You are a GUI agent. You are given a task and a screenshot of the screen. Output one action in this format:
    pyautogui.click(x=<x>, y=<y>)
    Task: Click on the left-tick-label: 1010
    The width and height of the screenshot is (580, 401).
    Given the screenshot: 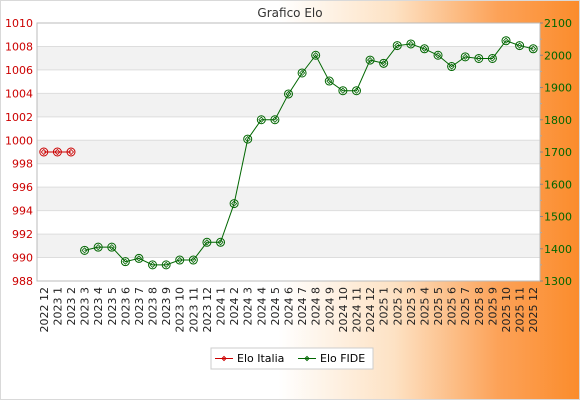 What is the action you would take?
    pyautogui.click(x=19, y=23)
    